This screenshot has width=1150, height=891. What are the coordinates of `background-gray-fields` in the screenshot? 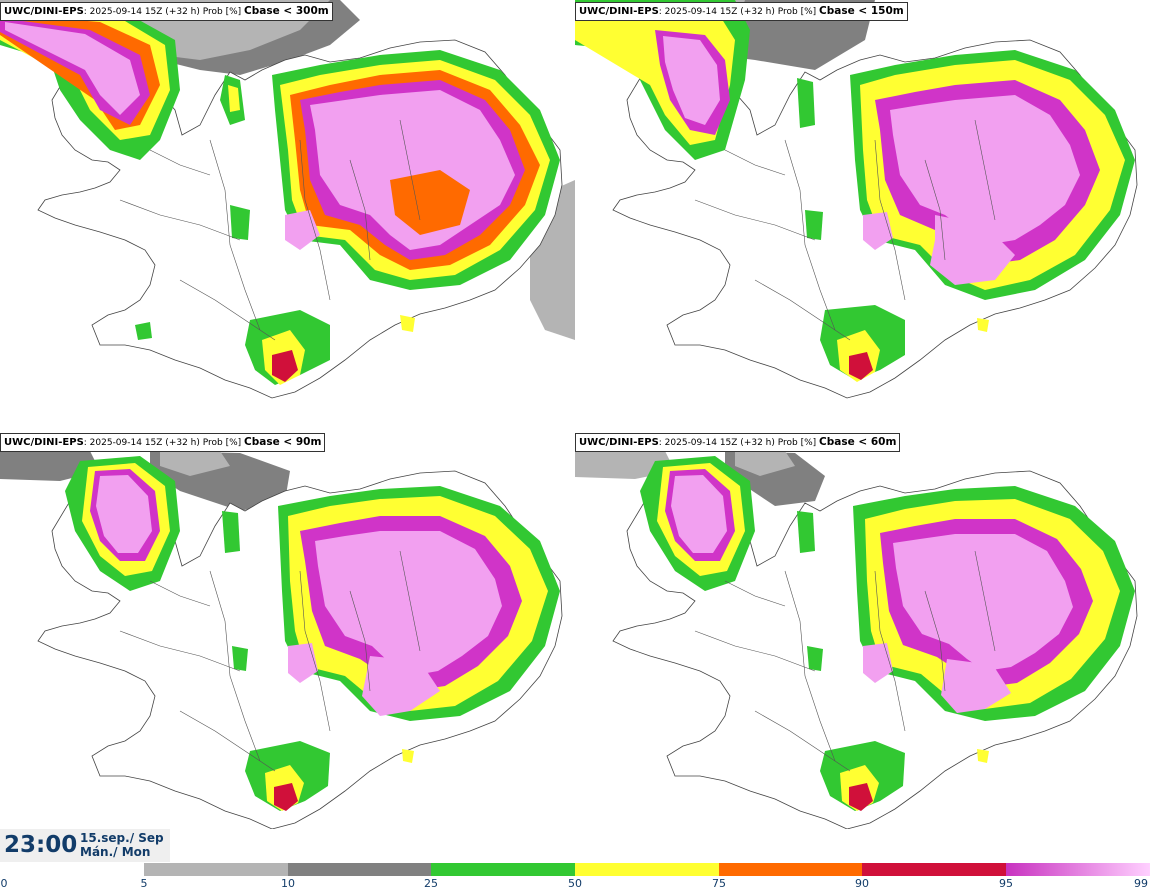 It's located at (700, 477).